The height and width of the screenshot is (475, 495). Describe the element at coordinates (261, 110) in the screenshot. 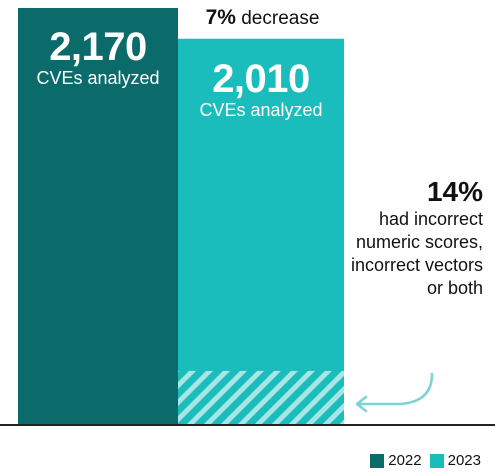

I see `sub-label-2023: CVEs analyzed` at that location.